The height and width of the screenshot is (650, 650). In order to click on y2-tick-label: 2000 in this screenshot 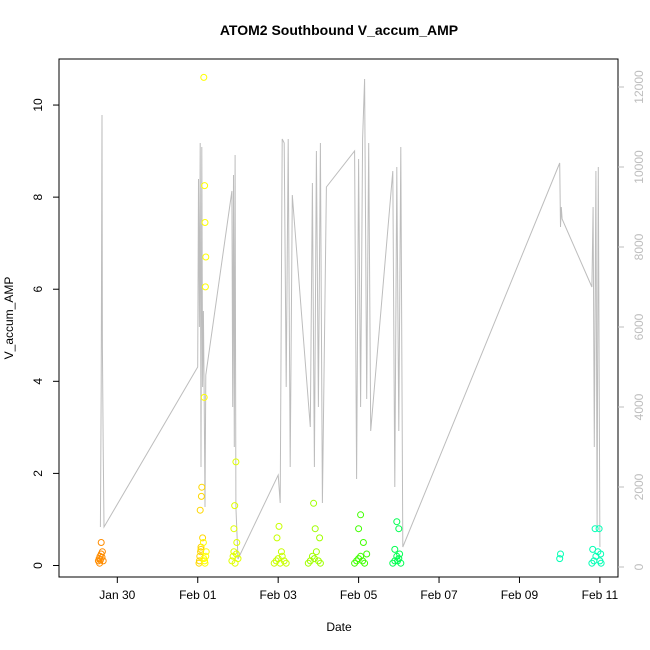, I will do `click(639, 486)`.